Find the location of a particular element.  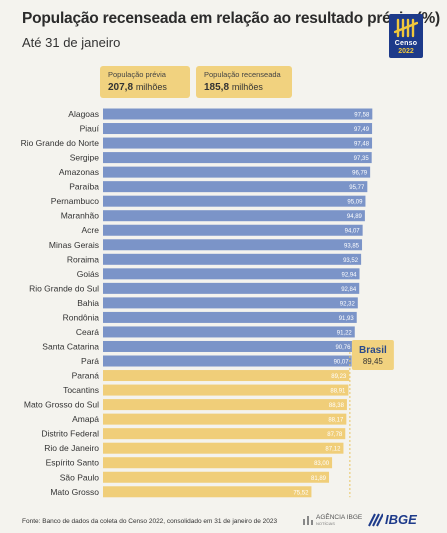

data-label: 97,35 is located at coordinates (362, 159).